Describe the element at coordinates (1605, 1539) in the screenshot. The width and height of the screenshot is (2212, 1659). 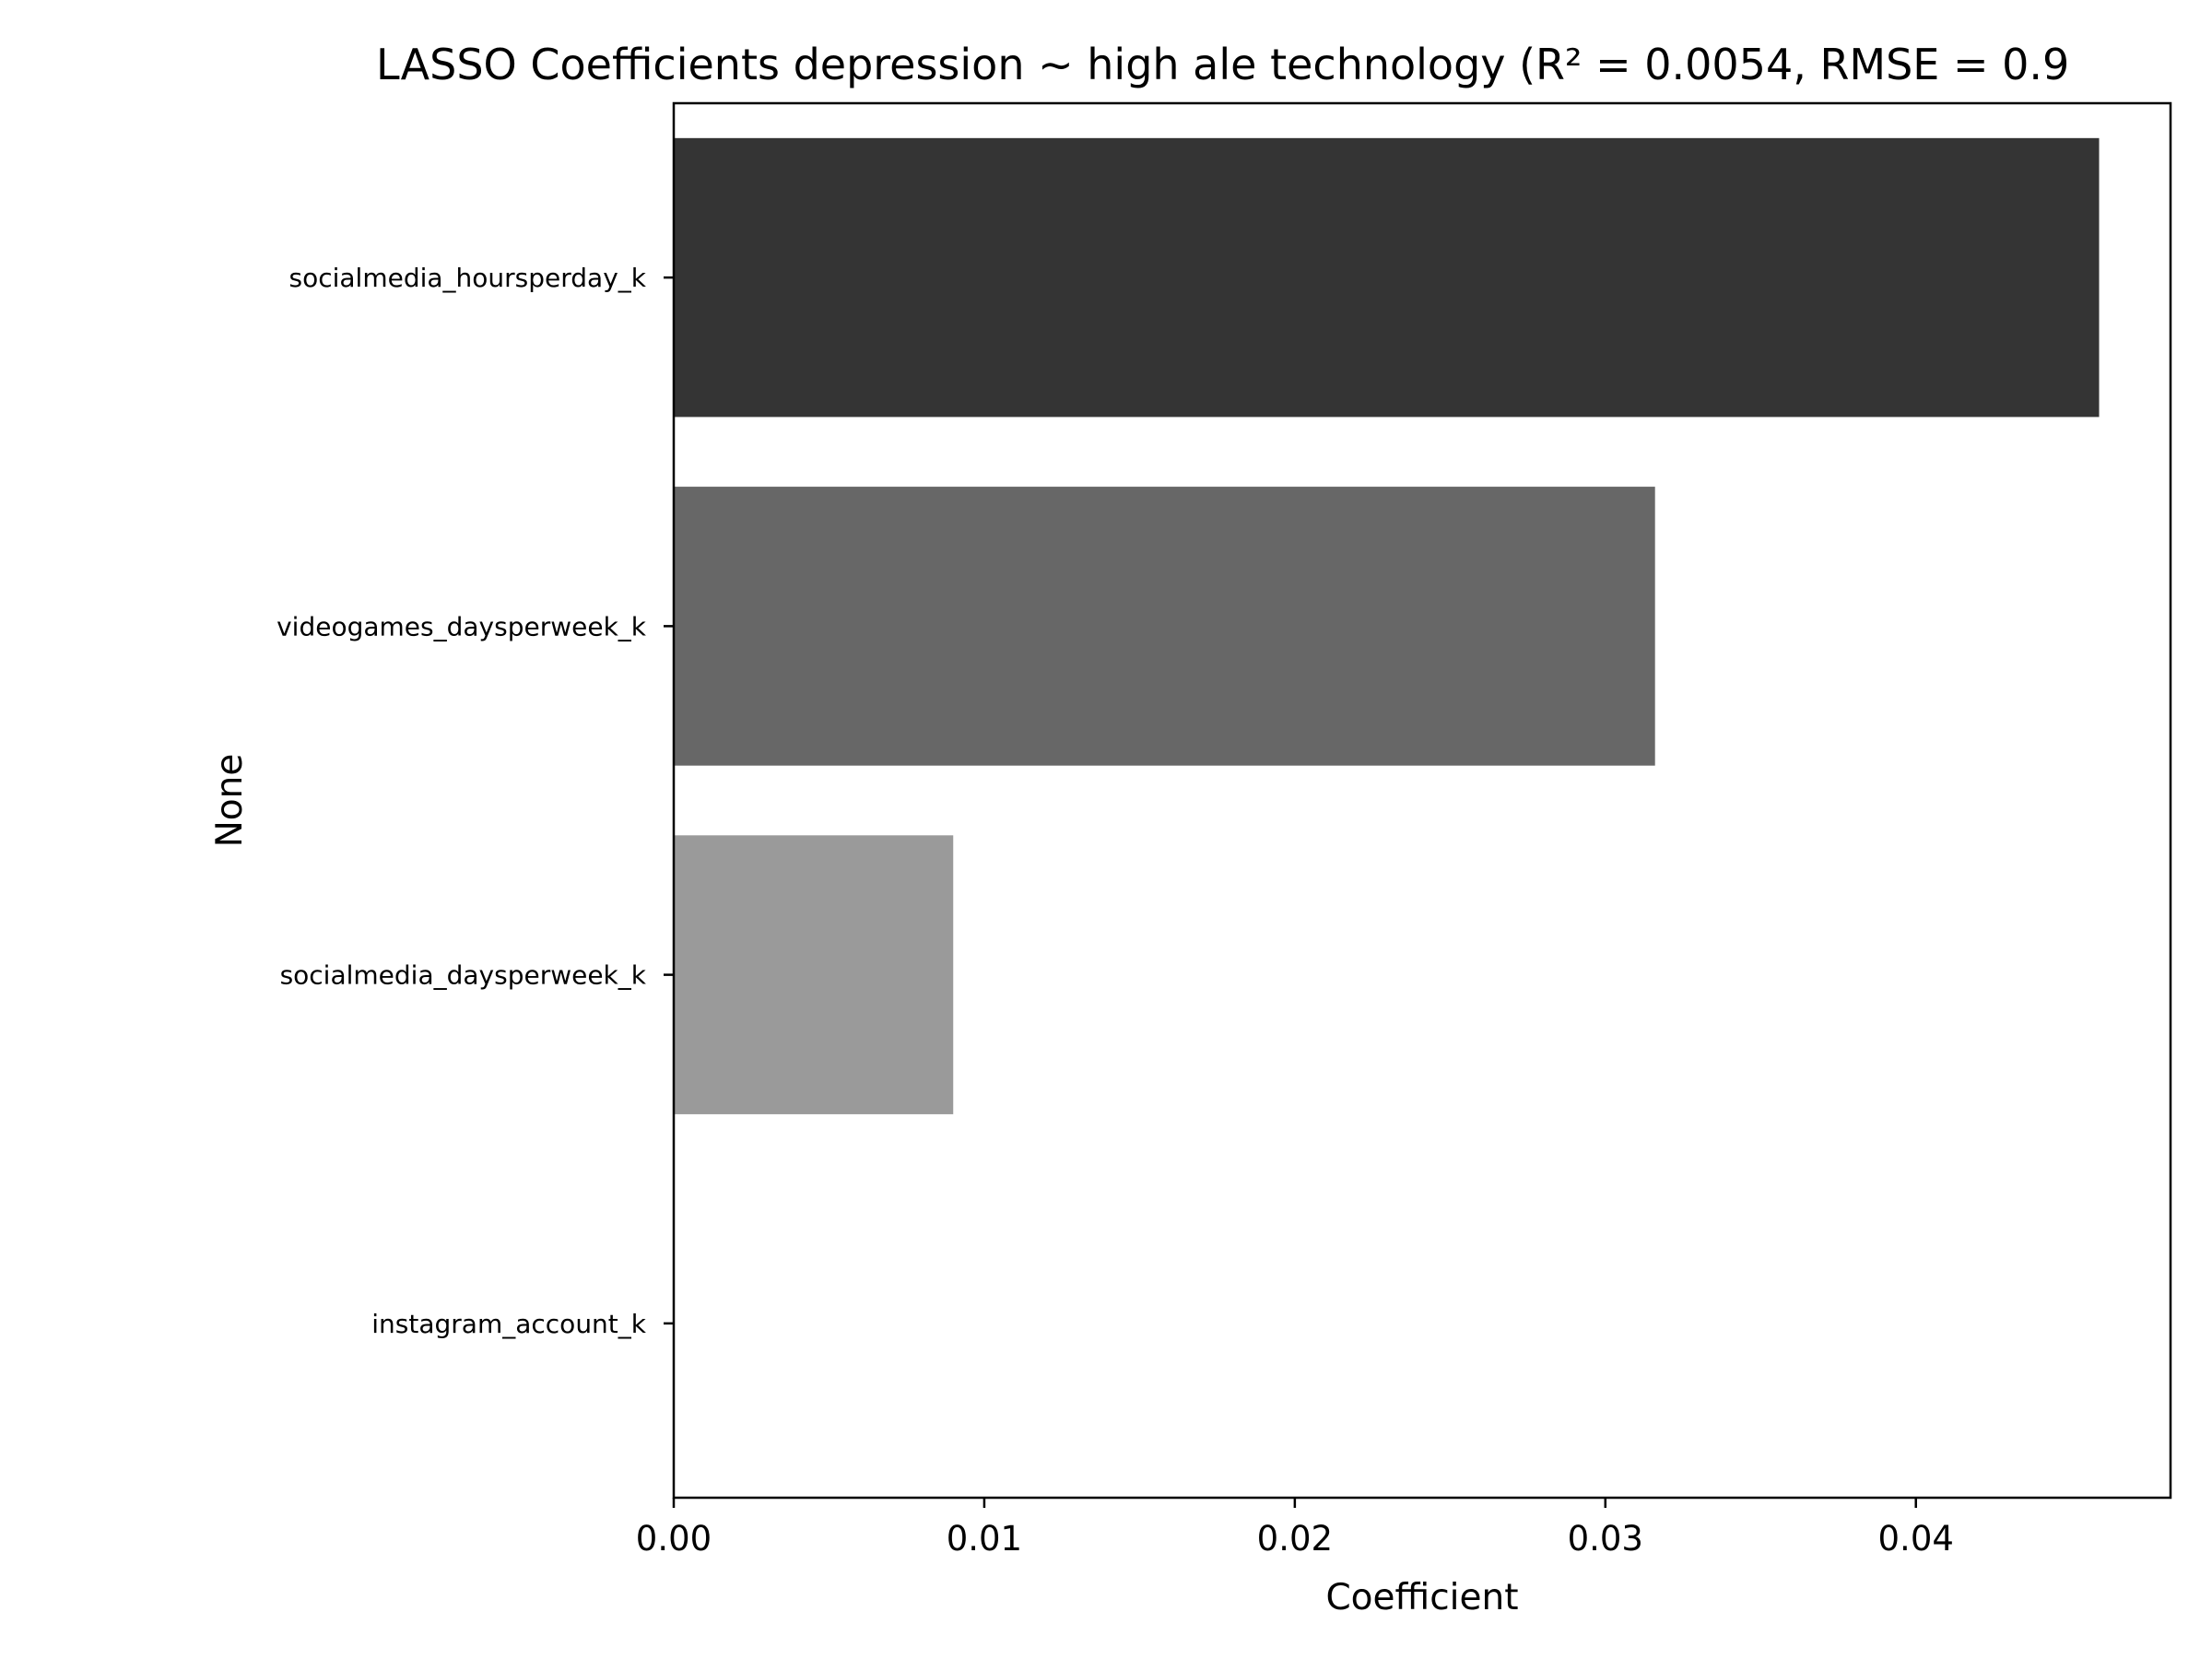
I see `x-tick-label: 0.03` at that location.